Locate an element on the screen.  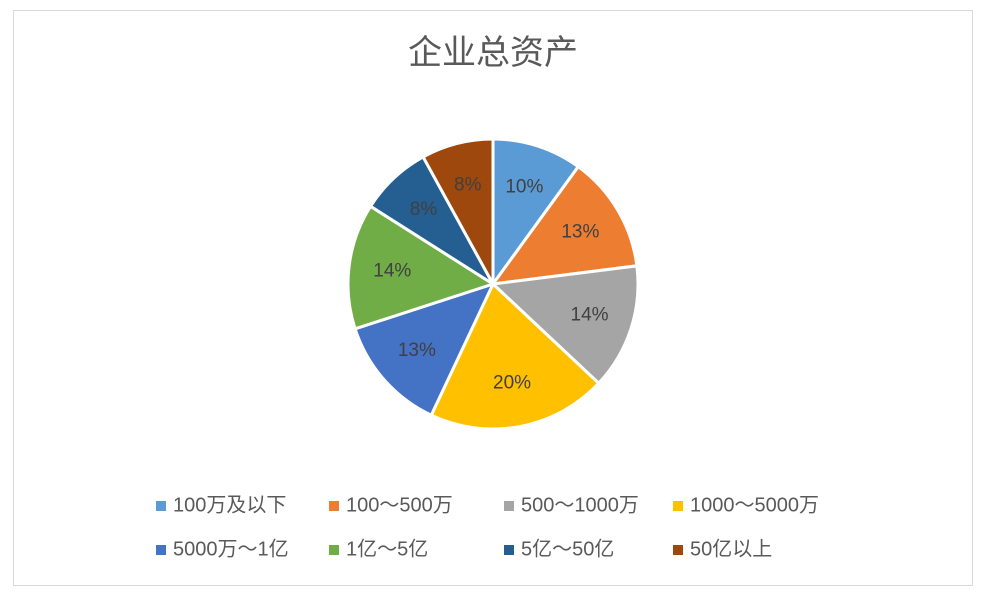
legend-label: 5000万～1亿 is located at coordinates (231, 548).